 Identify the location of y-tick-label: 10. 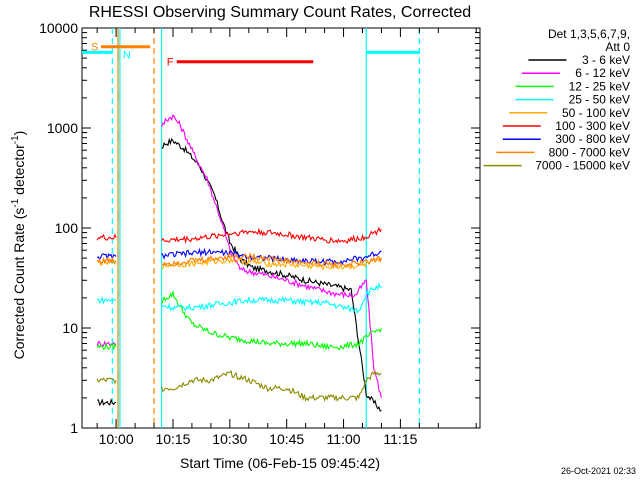
(70, 328).